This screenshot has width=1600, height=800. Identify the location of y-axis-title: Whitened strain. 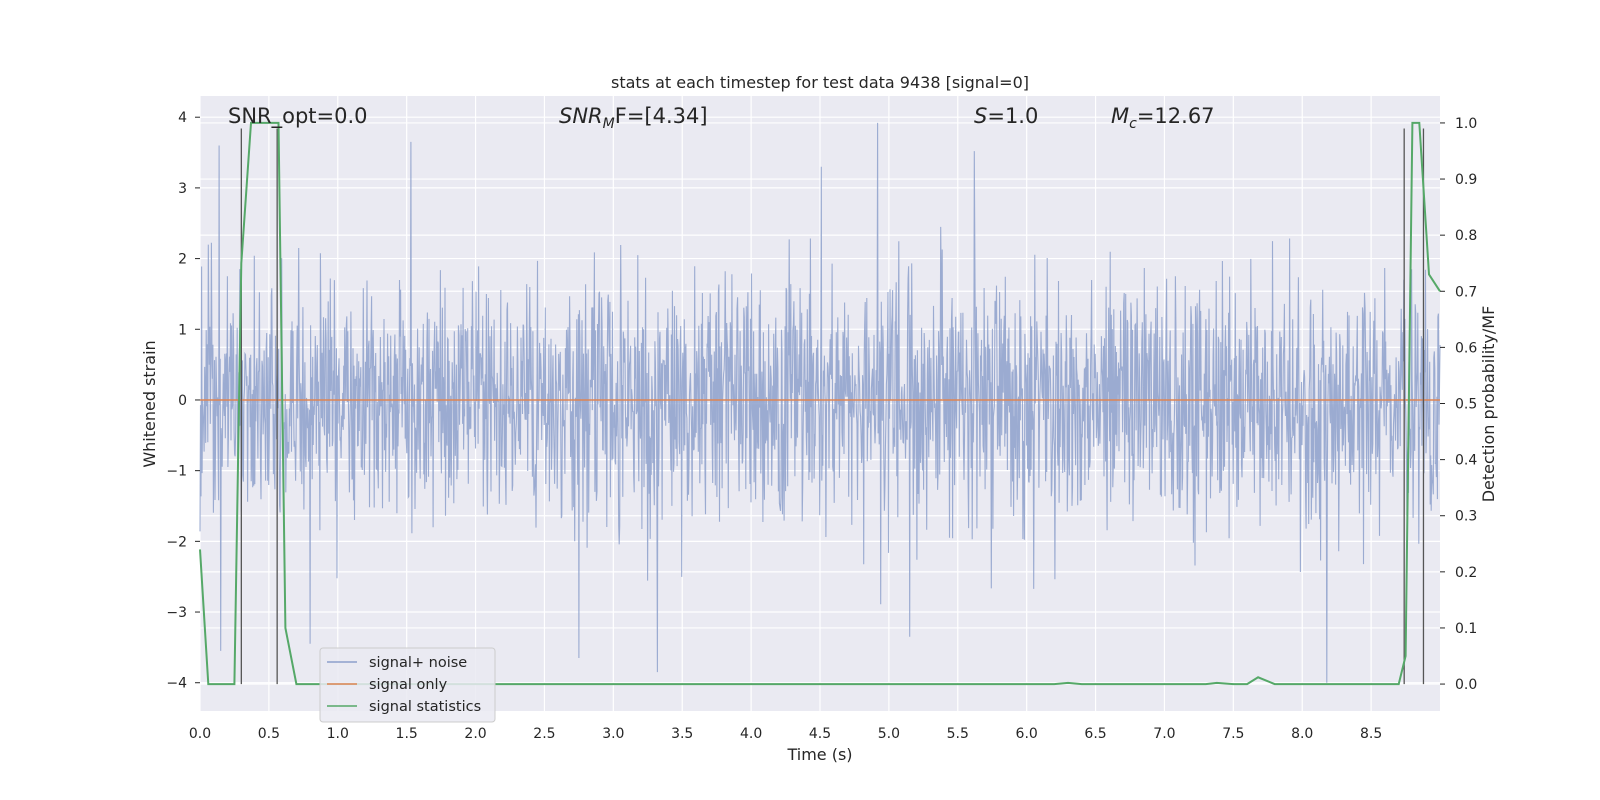
(149, 403).